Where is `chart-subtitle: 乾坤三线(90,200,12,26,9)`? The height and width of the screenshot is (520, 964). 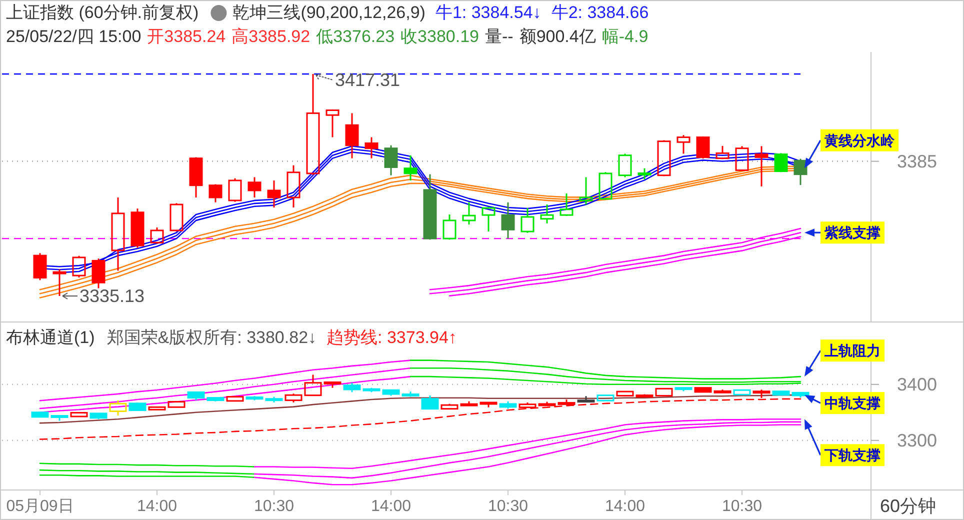
chart-subtitle: 乾坤三线(90,200,12,26,9) is located at coordinates (329, 12).